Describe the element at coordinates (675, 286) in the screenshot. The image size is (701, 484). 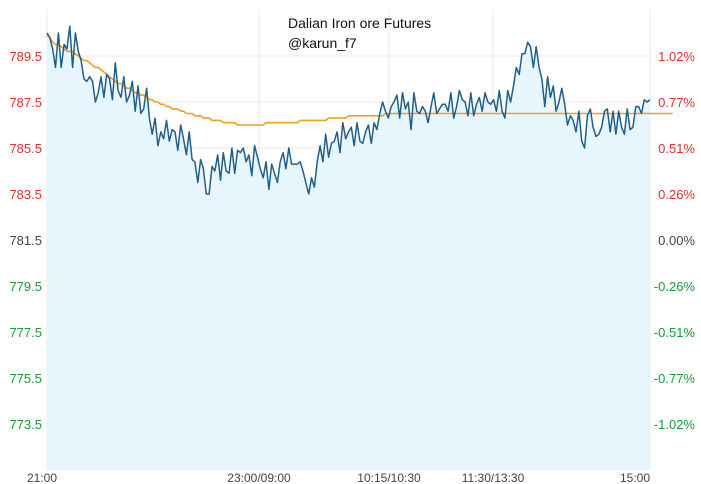
I see `right-tick-label: -0.26%` at that location.